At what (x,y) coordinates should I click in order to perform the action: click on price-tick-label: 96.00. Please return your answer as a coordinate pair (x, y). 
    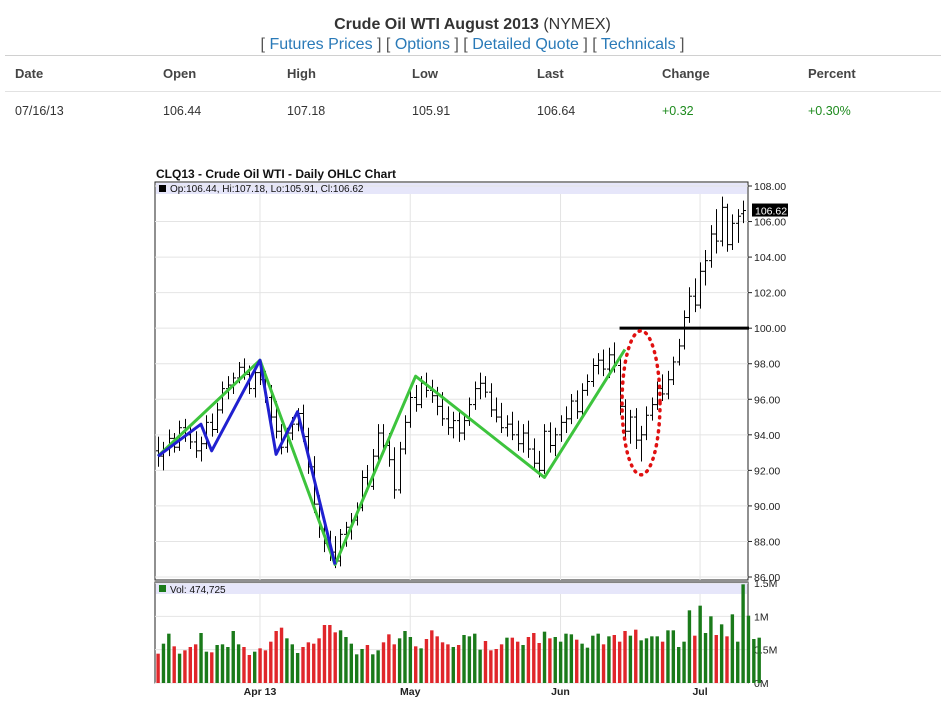
    Looking at the image, I should click on (767, 400).